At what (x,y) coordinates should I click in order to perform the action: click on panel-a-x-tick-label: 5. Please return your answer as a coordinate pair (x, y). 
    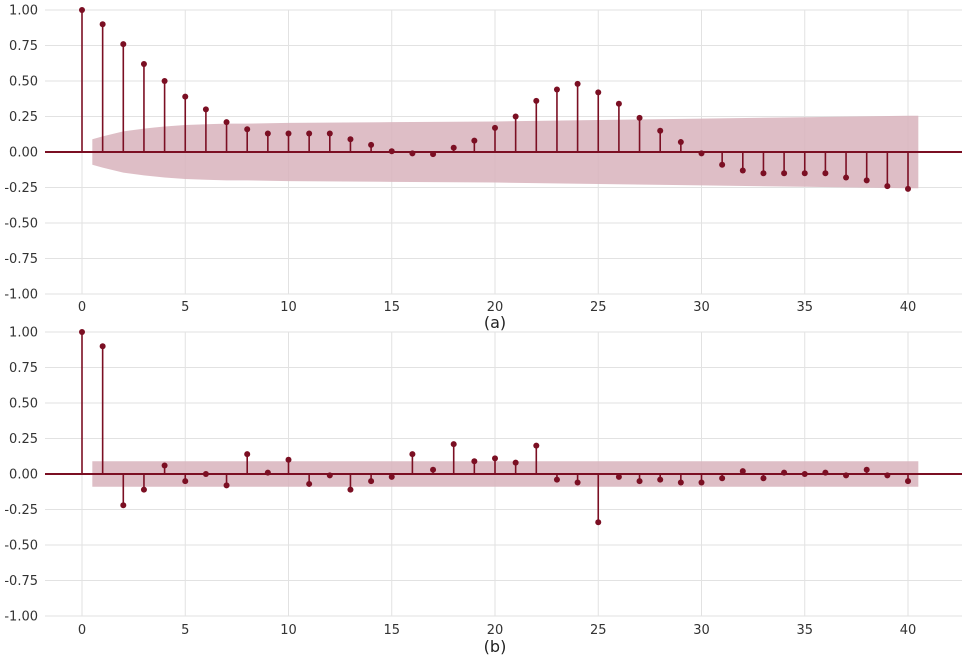
    Looking at the image, I should click on (185, 307).